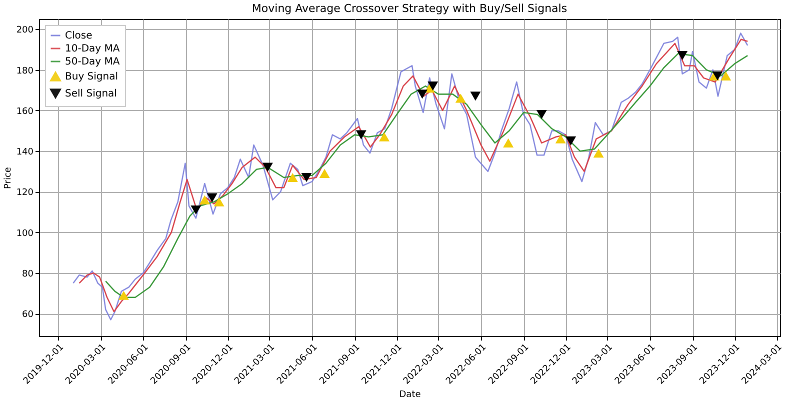 This screenshot has width=800, height=397. What do you see at coordinates (25, 153) in the screenshot?
I see `y-tick-label: 140` at bounding box center [25, 153].